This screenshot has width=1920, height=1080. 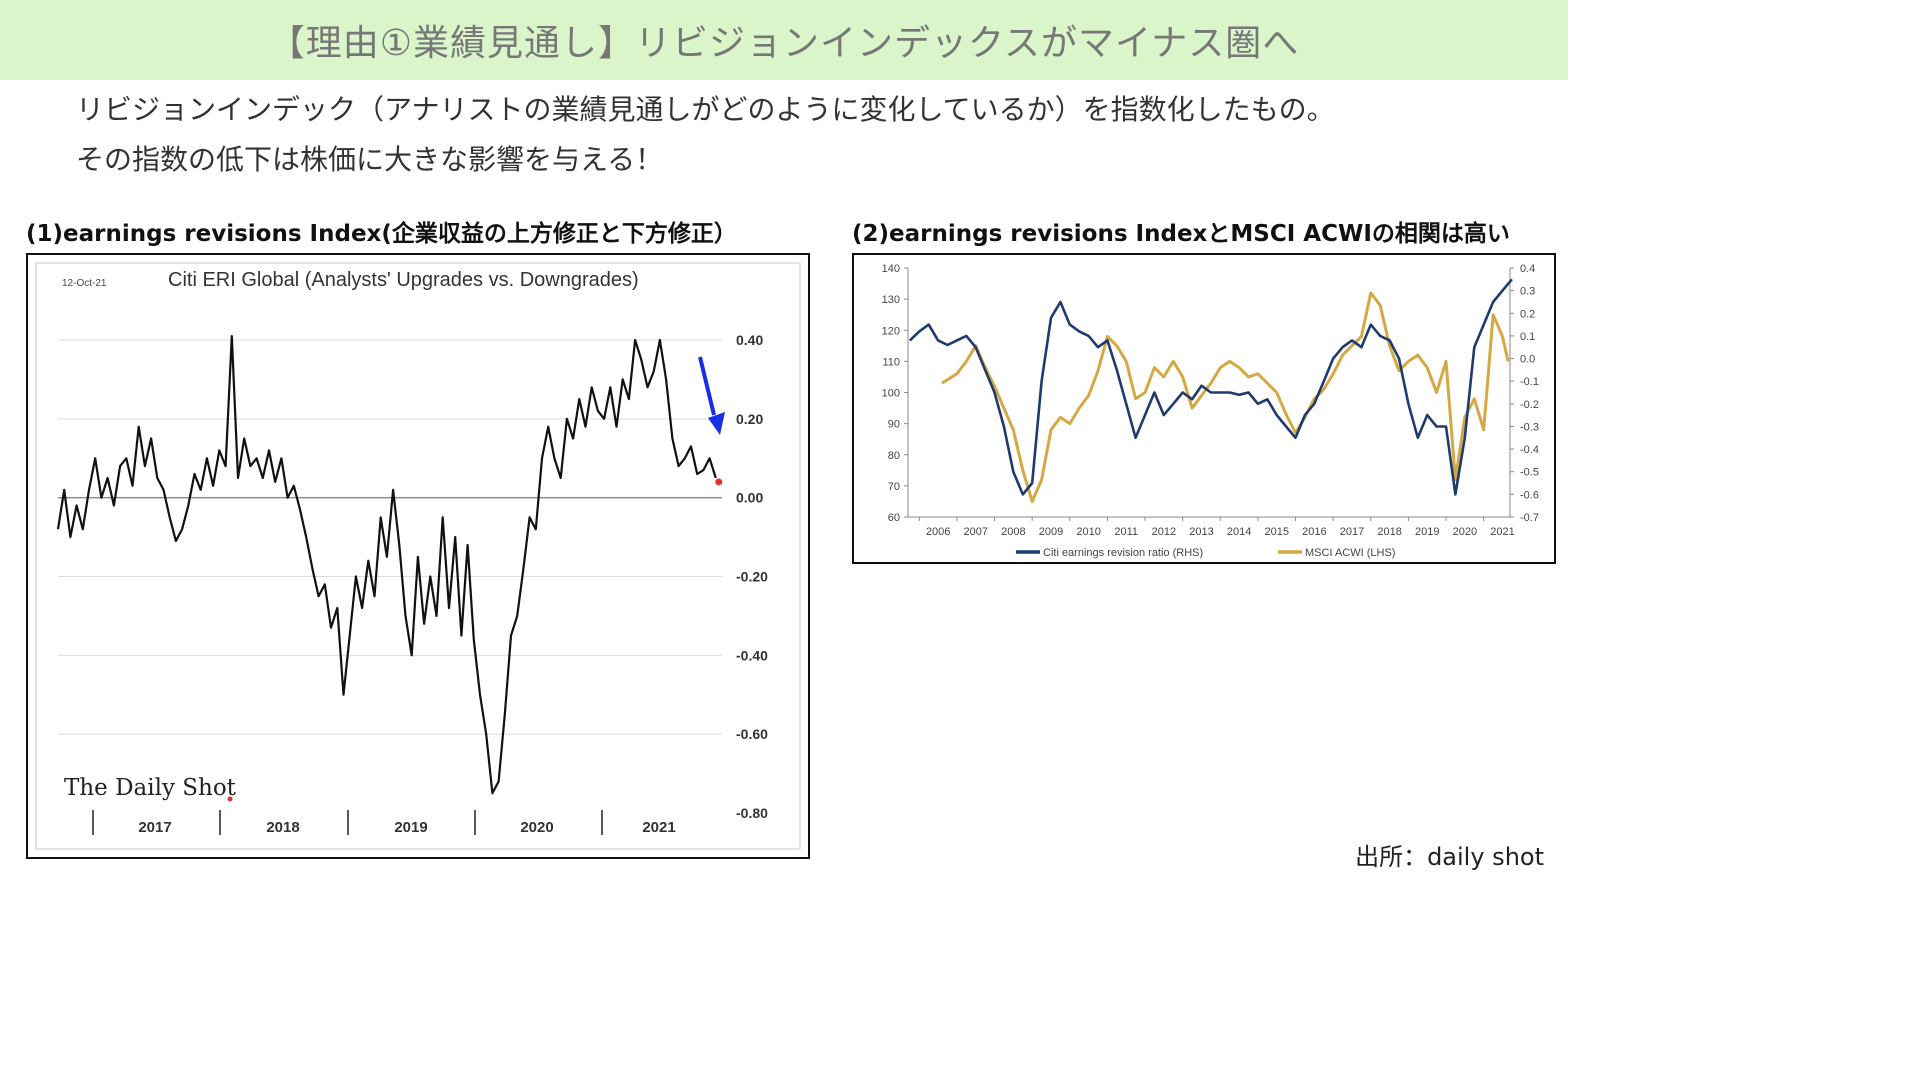 I want to click on y-tick-label: 0.40, so click(x=749, y=340).